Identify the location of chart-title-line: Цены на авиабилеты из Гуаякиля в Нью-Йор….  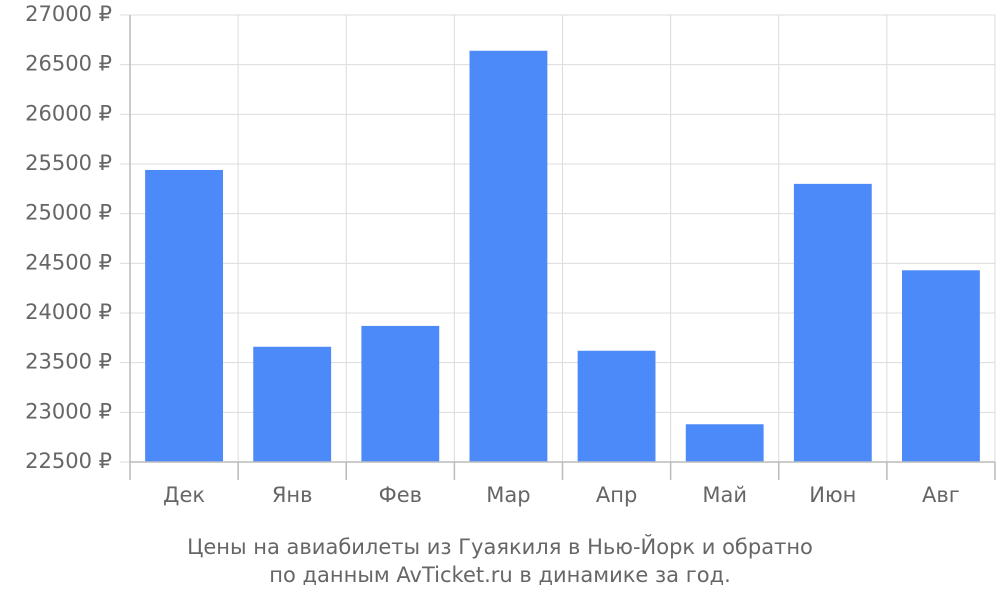
(500, 546).